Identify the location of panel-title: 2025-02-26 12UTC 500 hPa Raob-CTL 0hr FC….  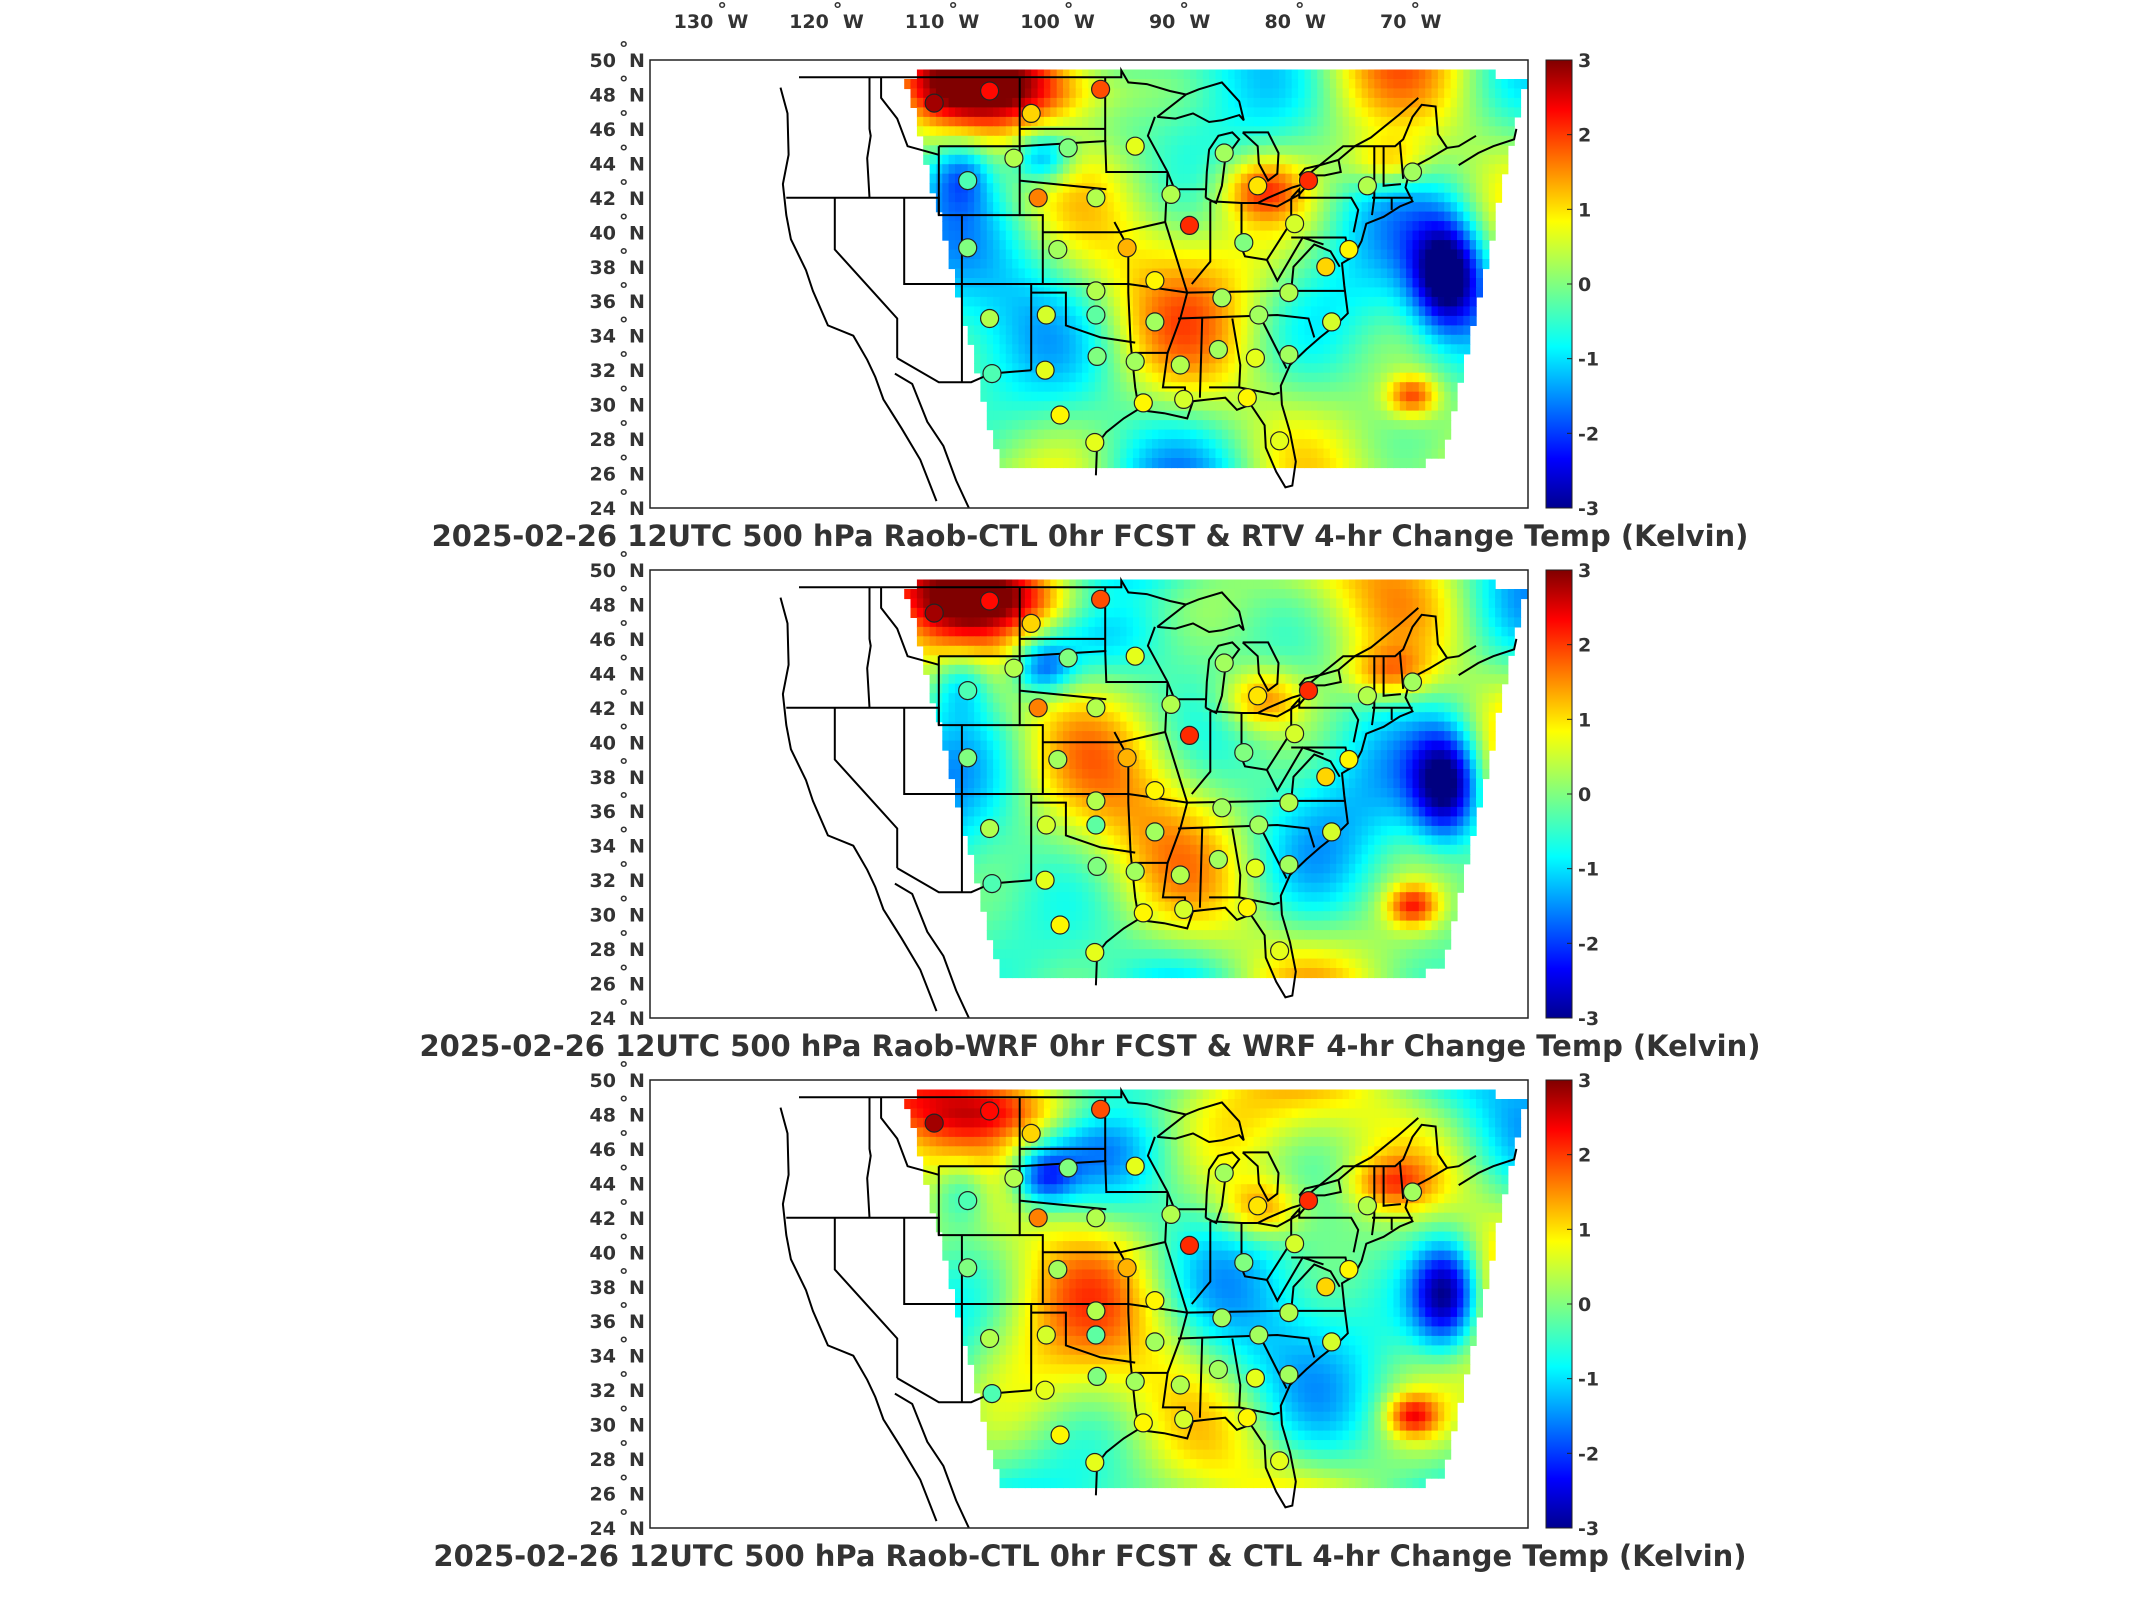
(1089, 1556).